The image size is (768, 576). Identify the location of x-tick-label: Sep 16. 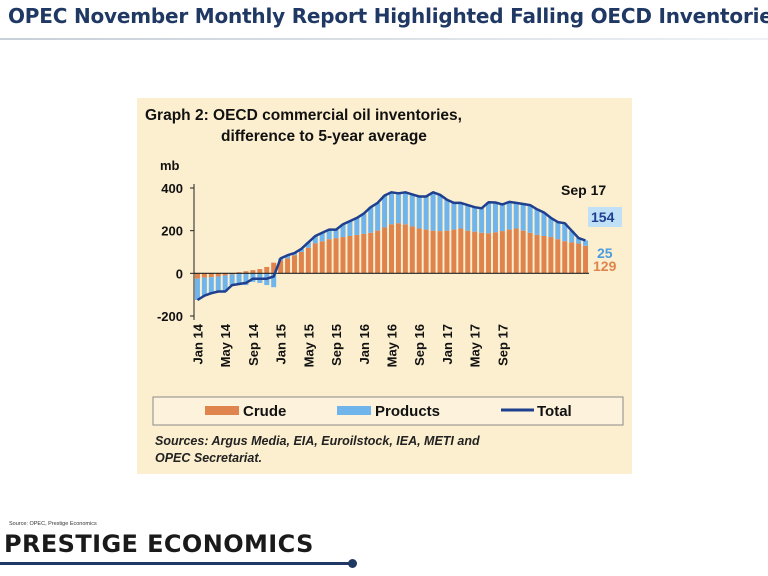
(419, 345).